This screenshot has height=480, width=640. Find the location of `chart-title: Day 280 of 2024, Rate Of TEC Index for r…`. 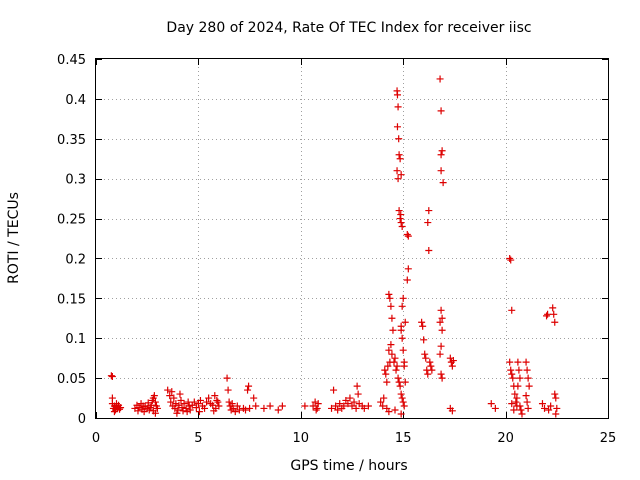

chart-title: Day 280 of 2024, Rate Of TEC Index for r… is located at coordinates (348, 28).